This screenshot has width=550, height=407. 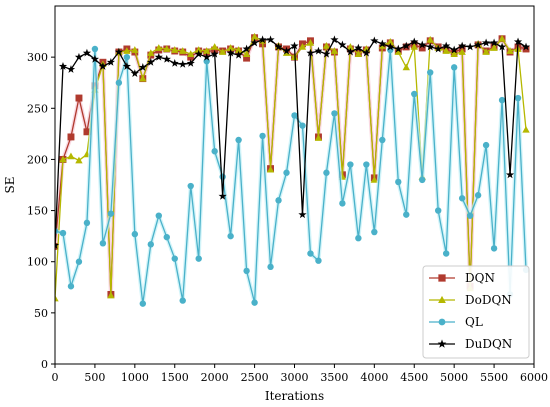 What do you see at coordinates (488, 344) in the screenshot?
I see `legend-label: DuDQN` at bounding box center [488, 344].